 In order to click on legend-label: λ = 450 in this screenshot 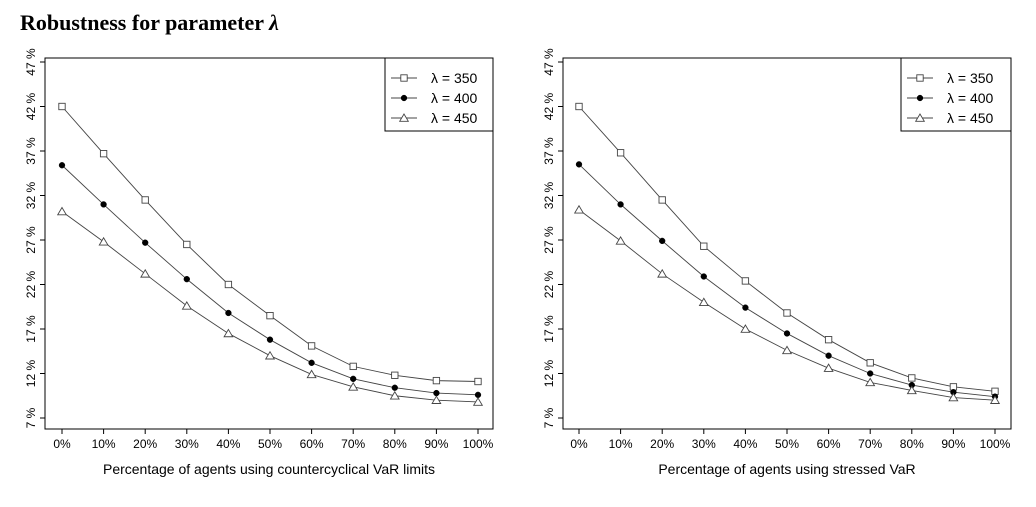, I will do `click(454, 118)`.